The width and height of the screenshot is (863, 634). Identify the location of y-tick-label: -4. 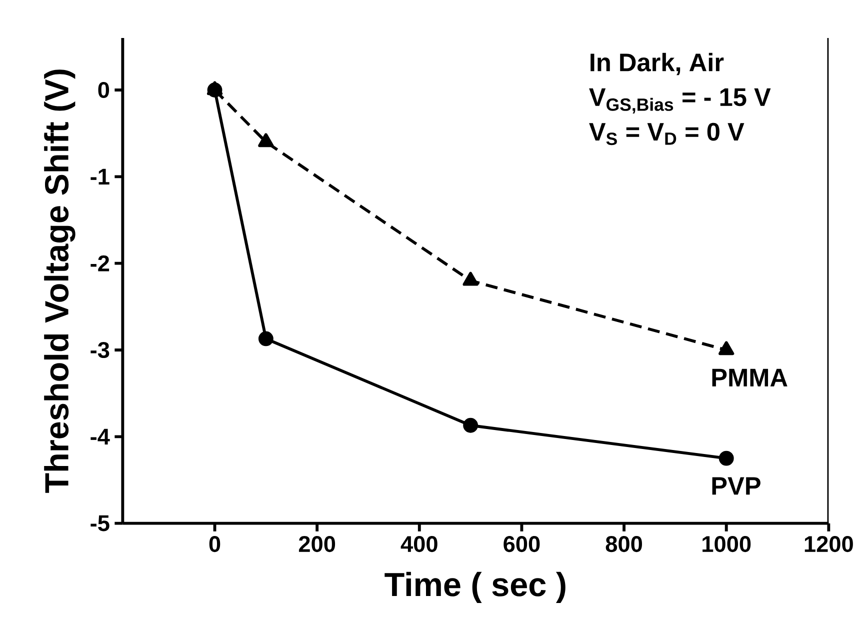
(100, 436).